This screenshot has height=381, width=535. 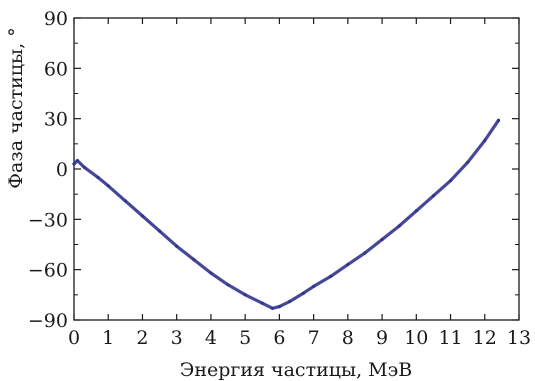 What do you see at coordinates (56, 120) in the screenshot?
I see `y-tick-label: 30` at bounding box center [56, 120].